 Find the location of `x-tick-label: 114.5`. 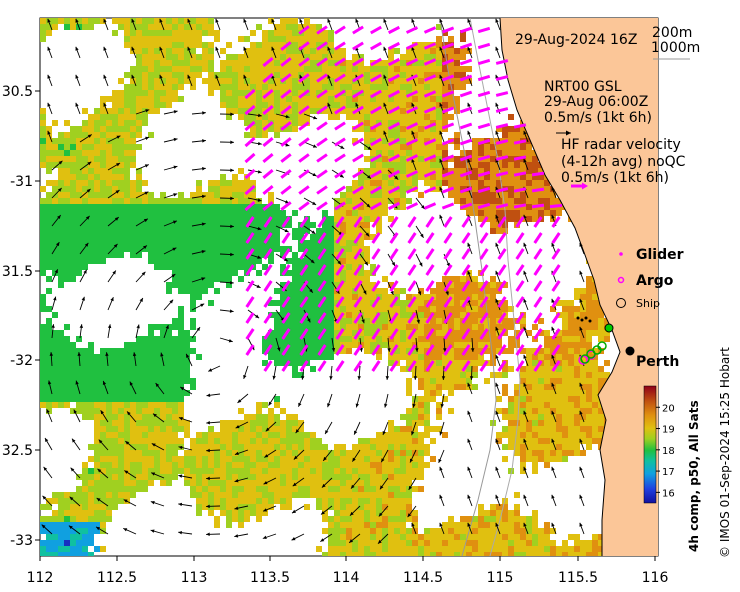

x-tick-label: 114.5 is located at coordinates (423, 578).